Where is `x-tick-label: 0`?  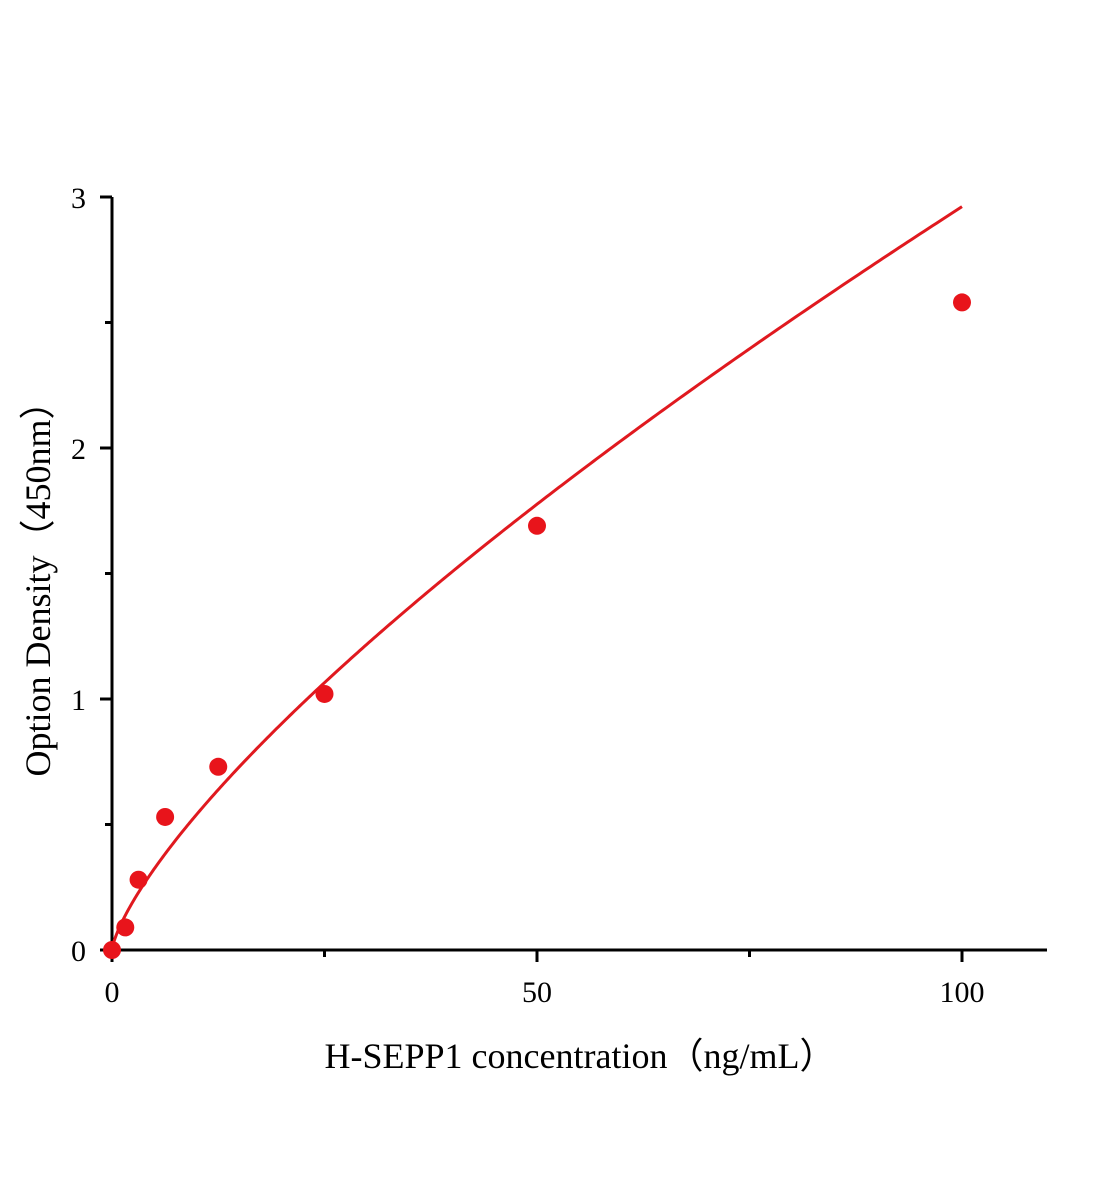 x-tick-label: 0 is located at coordinates (112, 992).